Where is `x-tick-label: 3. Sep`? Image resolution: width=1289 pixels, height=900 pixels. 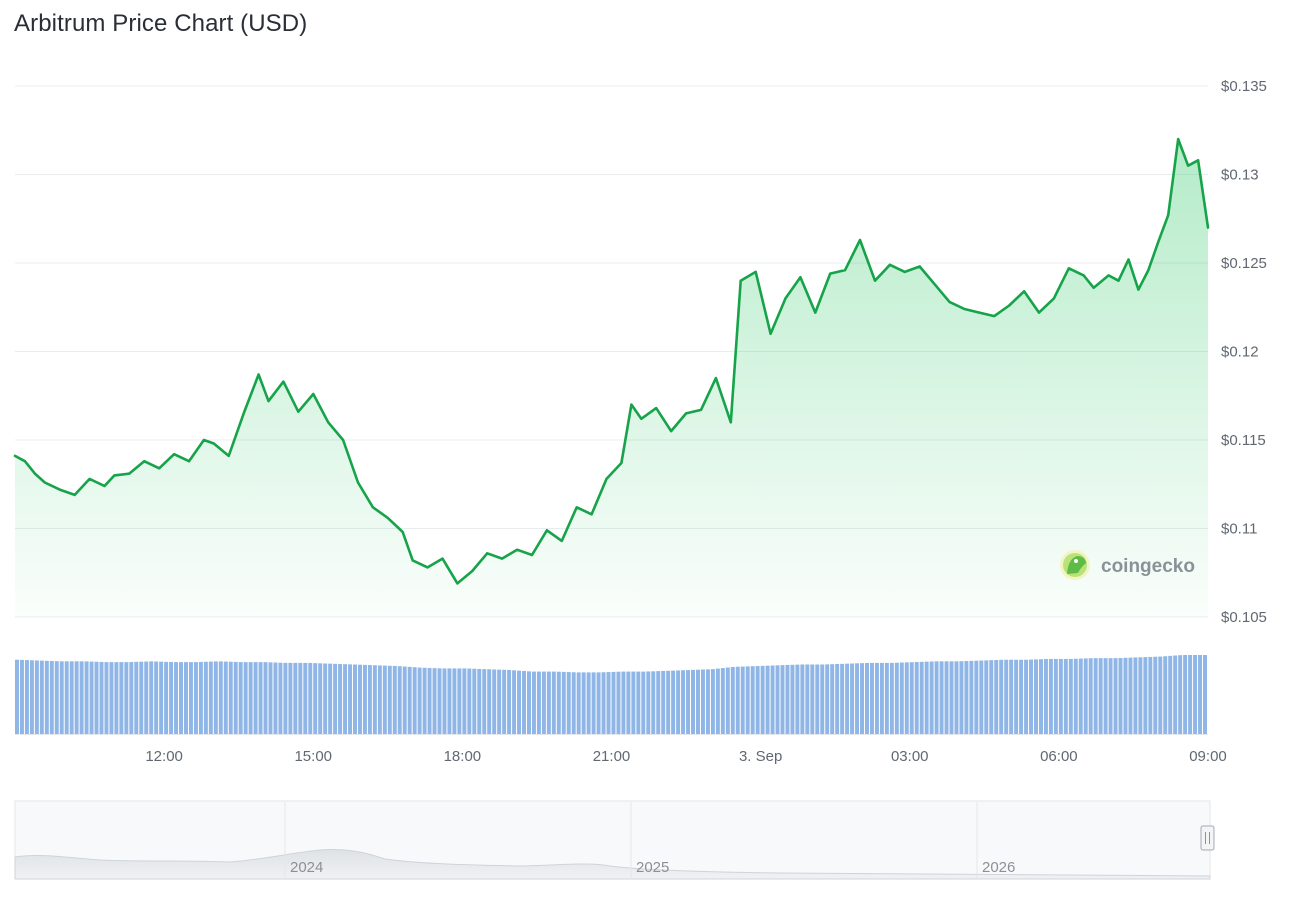
x-tick-label: 3. Sep is located at coordinates (760, 756).